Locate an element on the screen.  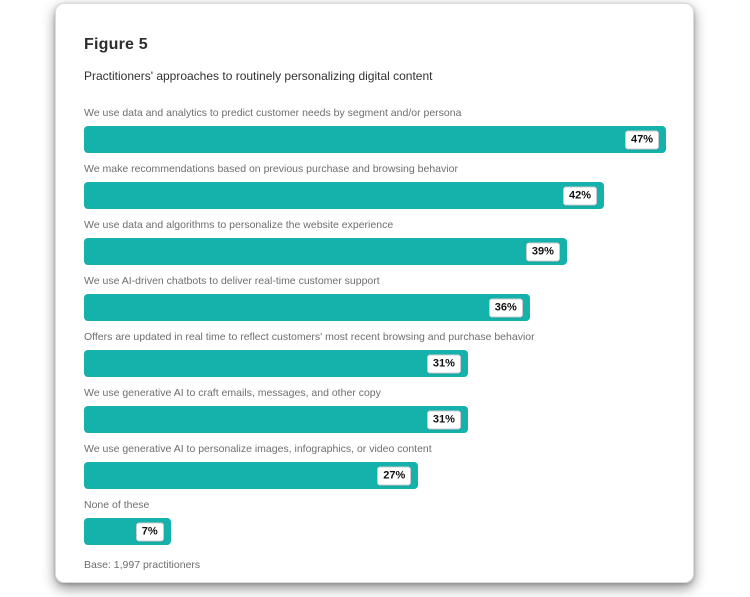
bar-track: 47% is located at coordinates (375, 139).